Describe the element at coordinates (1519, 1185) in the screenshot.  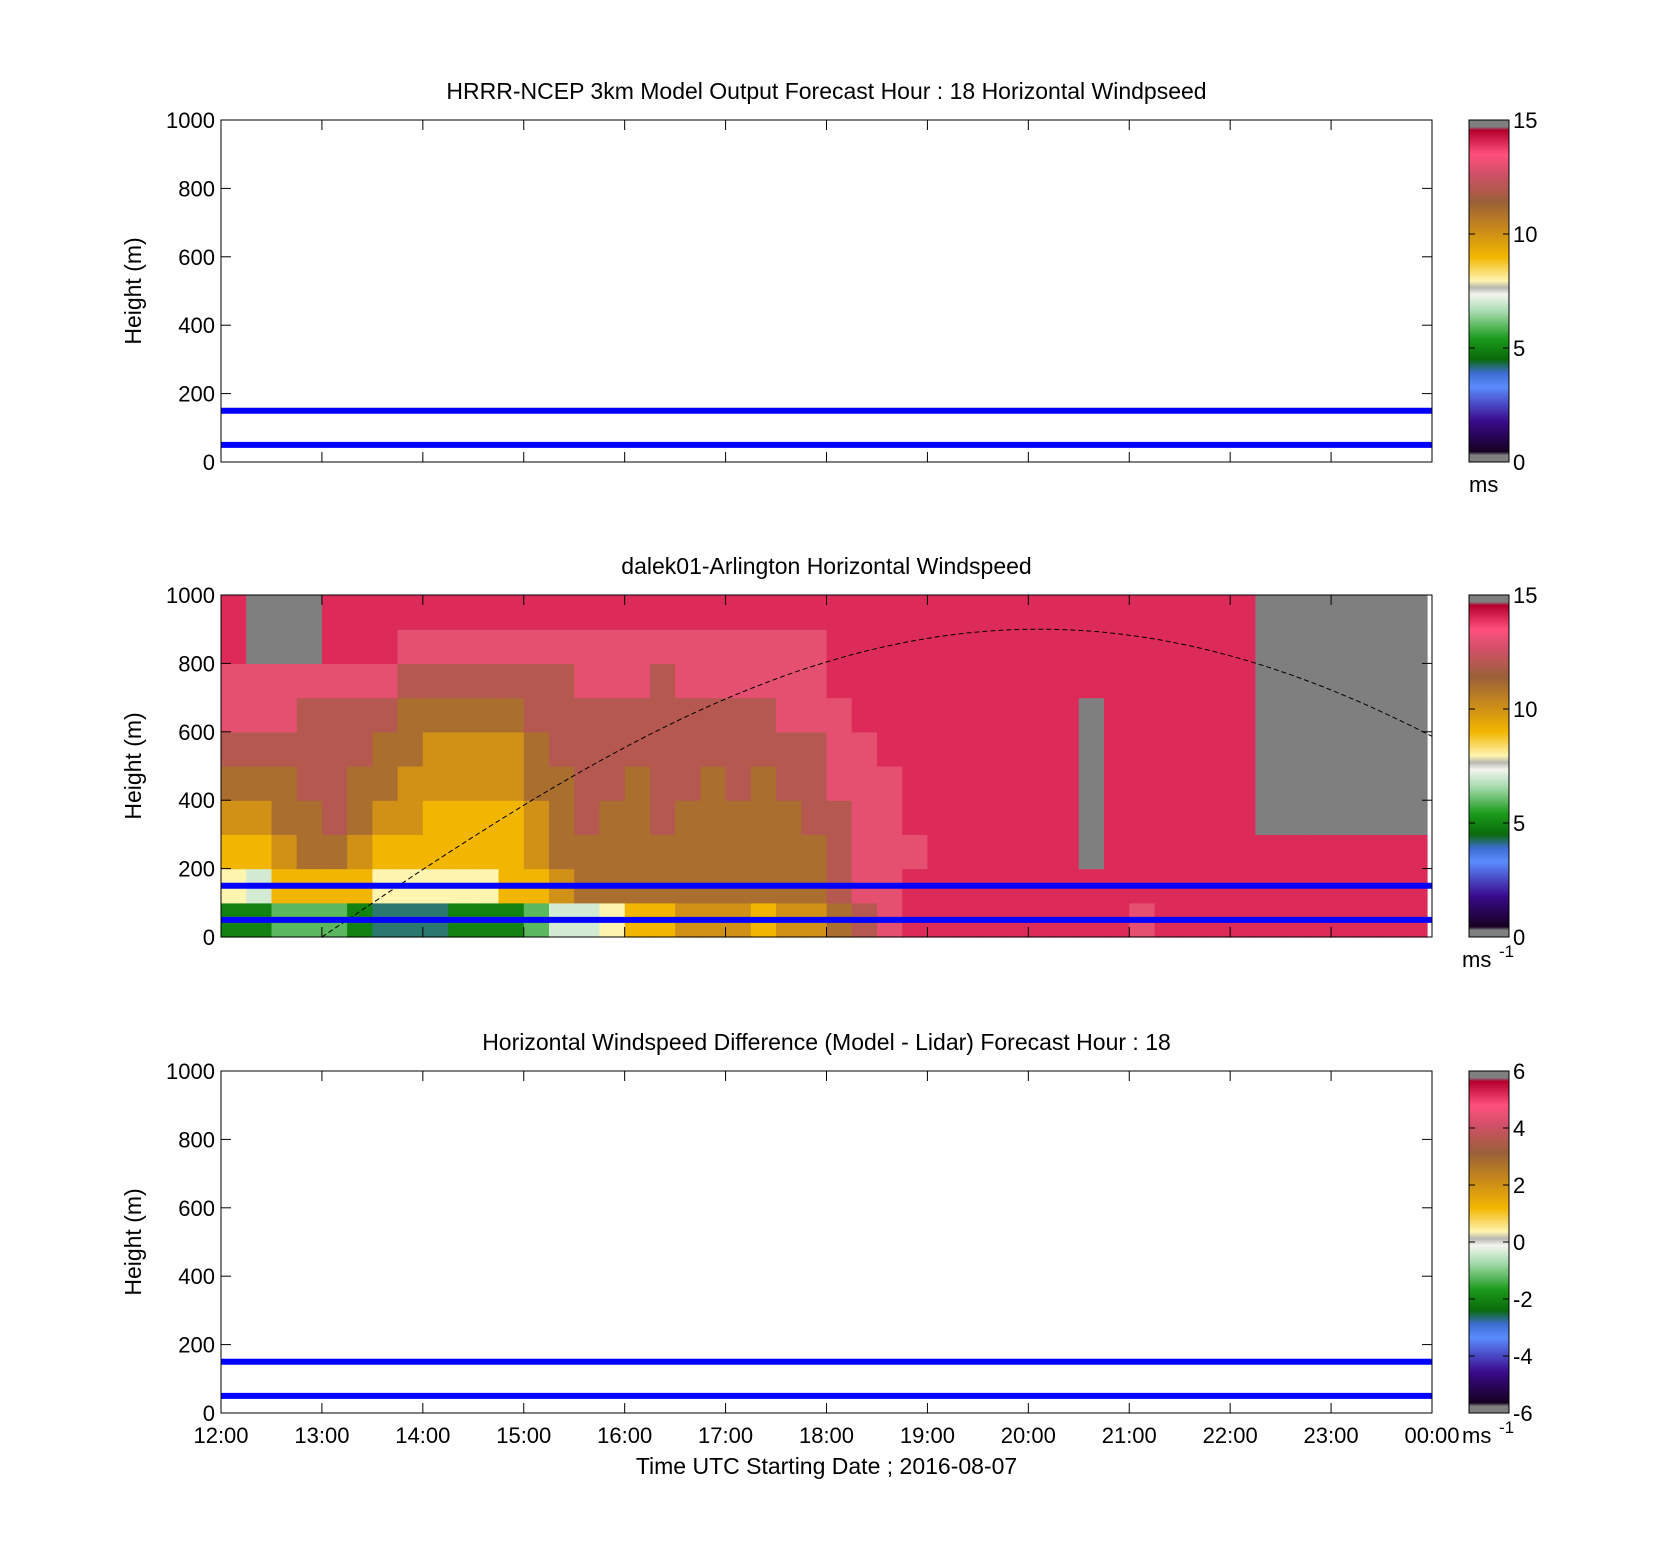
I see `colorbar-tick-label: 2` at that location.